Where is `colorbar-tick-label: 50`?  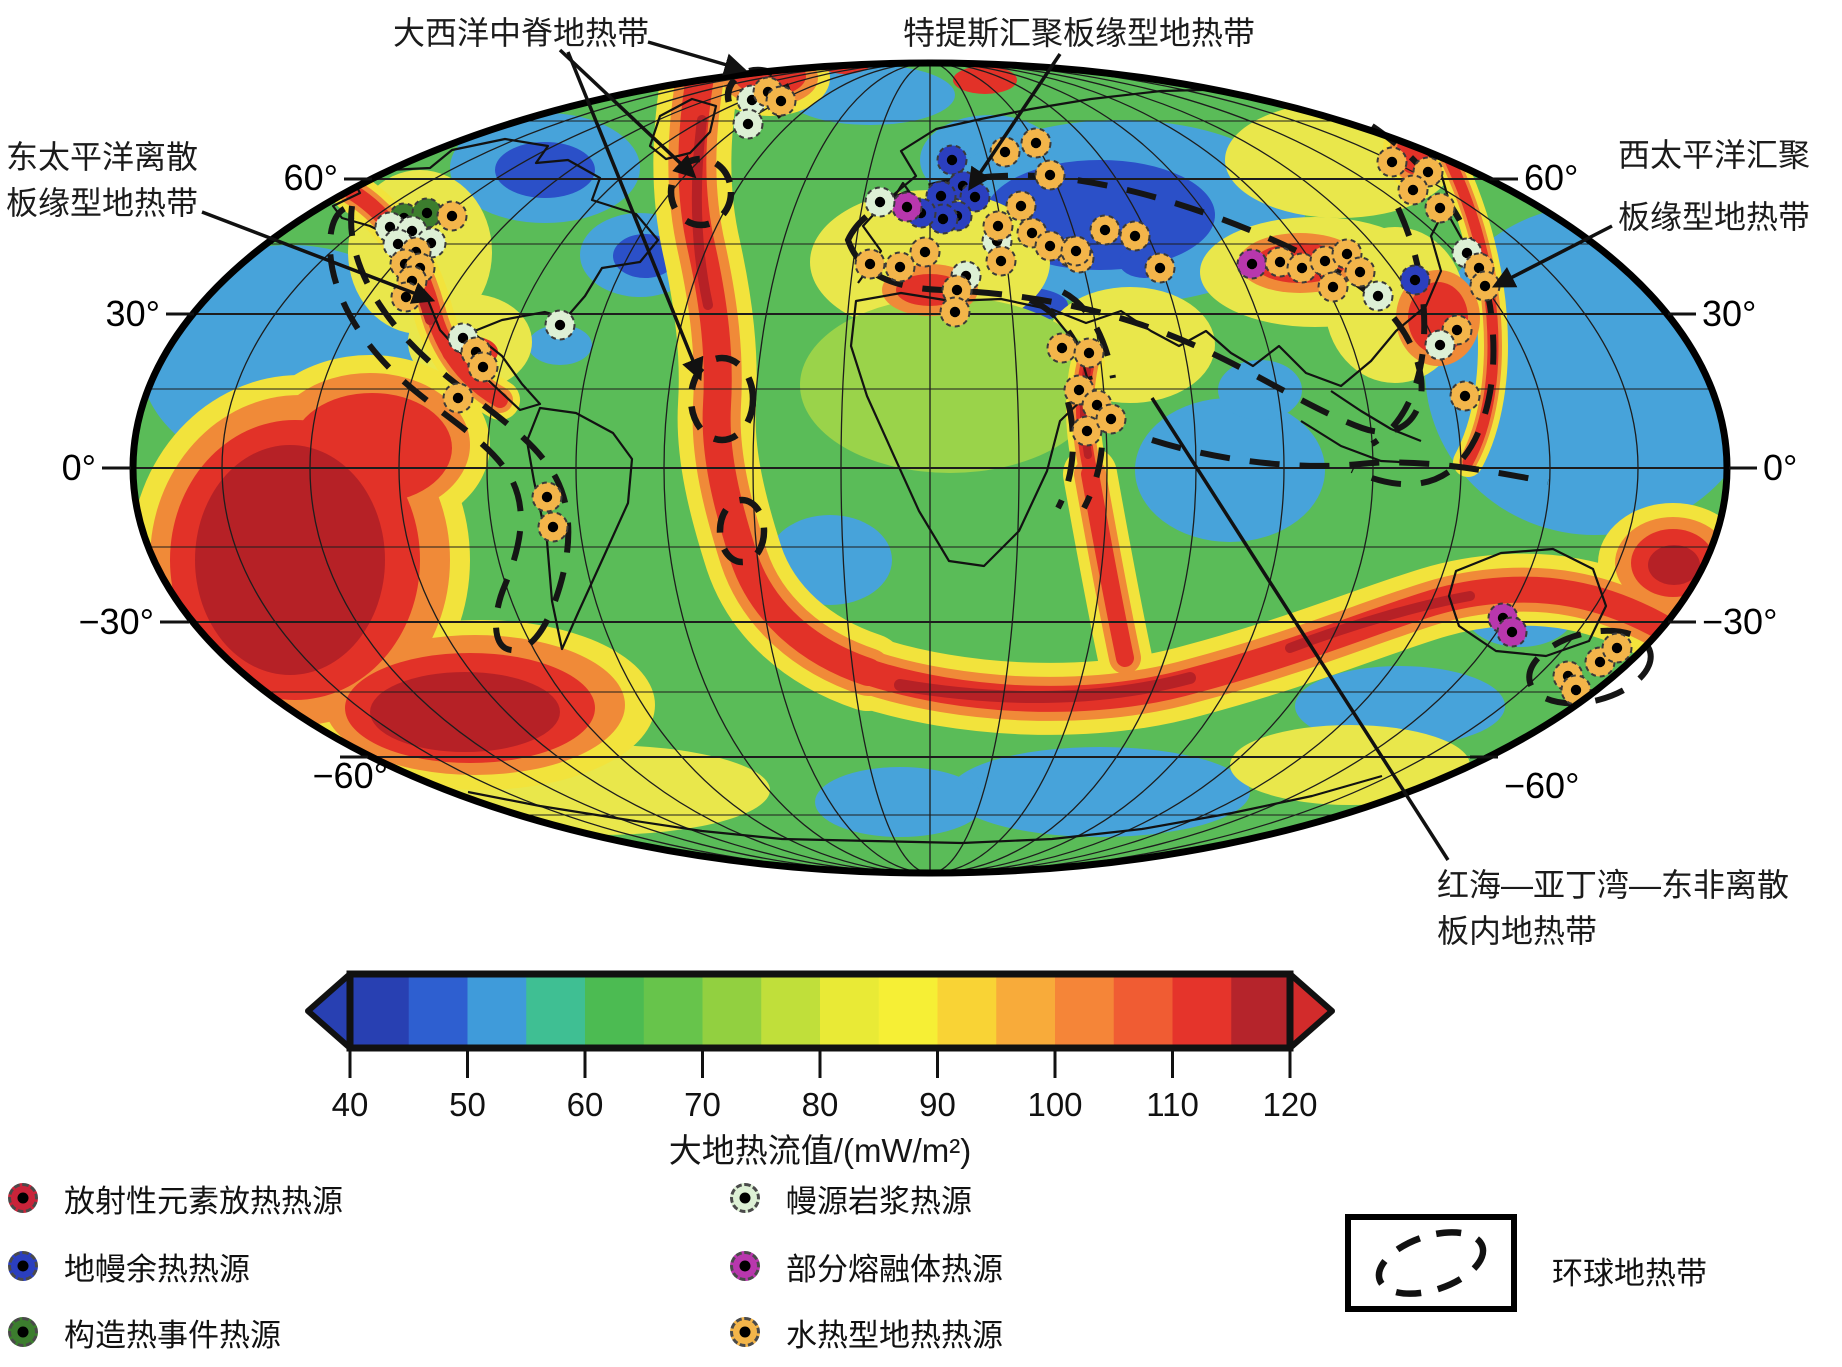 colorbar-tick-label: 50 is located at coordinates (467, 1104).